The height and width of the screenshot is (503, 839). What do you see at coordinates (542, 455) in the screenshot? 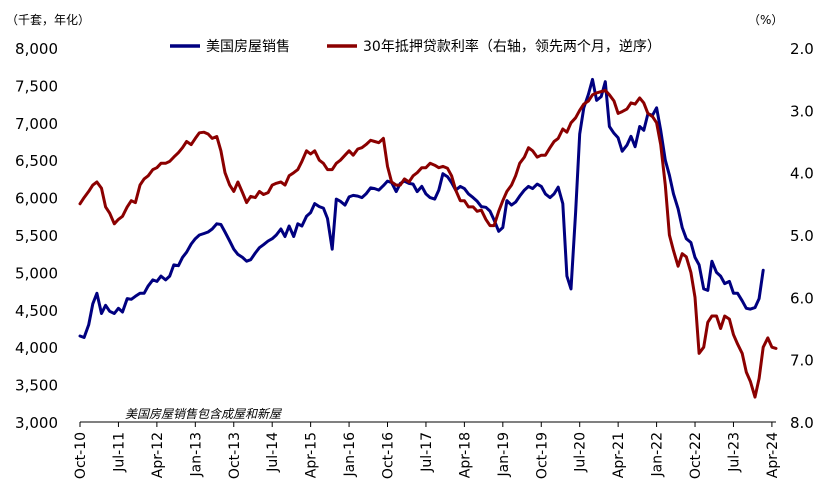
I see `x-tick-label: Oct-19` at bounding box center [542, 455].